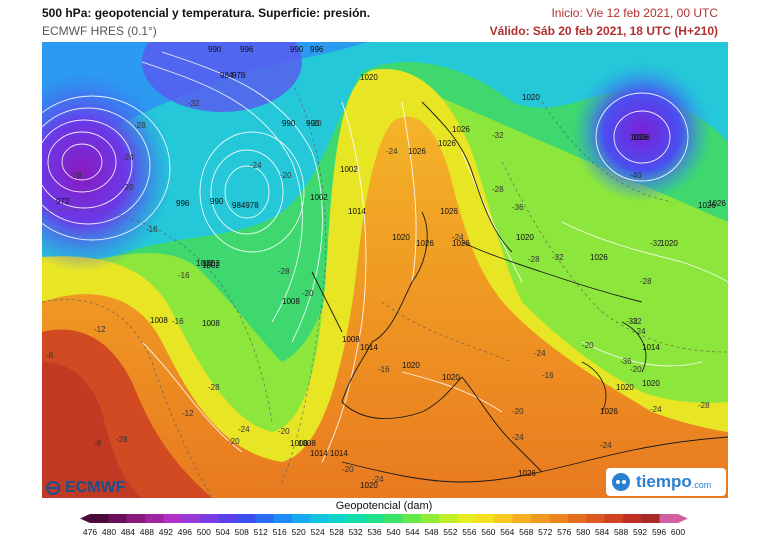  Describe the element at coordinates (374, 532) in the screenshot. I see `colorbar-tick-label: 536` at that location.